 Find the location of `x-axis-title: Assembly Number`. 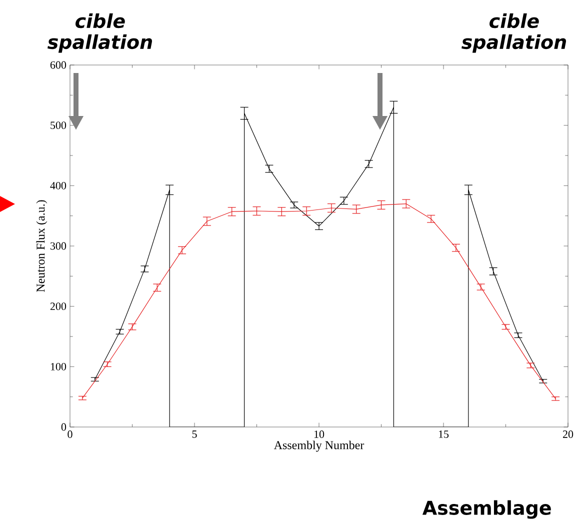

x-axis-title: Assembly Number is located at coordinates (319, 446).